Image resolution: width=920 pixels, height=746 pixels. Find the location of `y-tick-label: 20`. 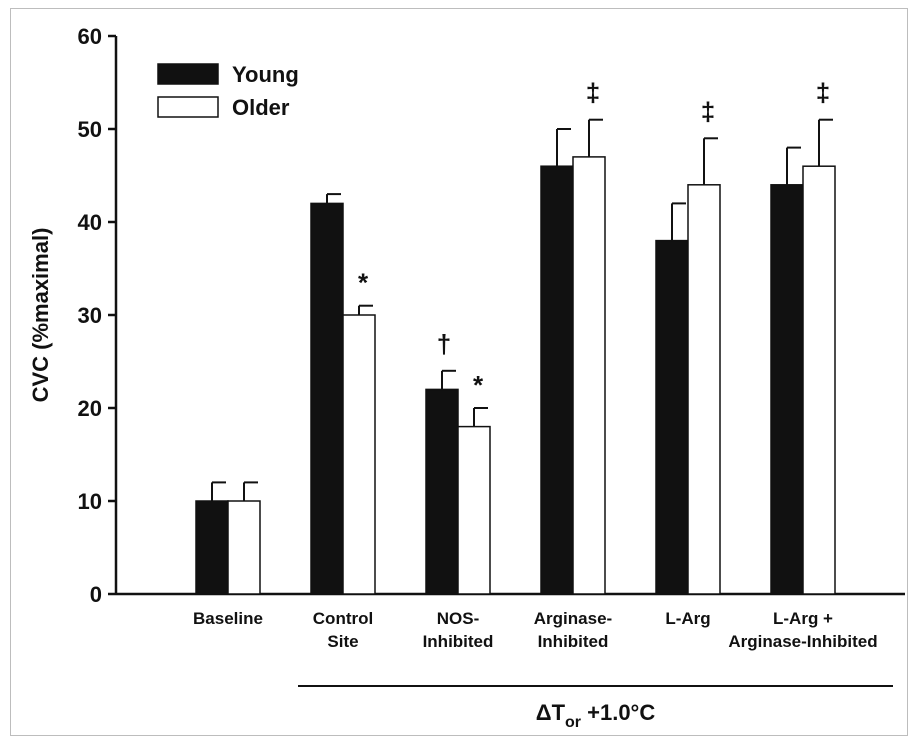

y-tick-label: 20 is located at coordinates (90, 408).